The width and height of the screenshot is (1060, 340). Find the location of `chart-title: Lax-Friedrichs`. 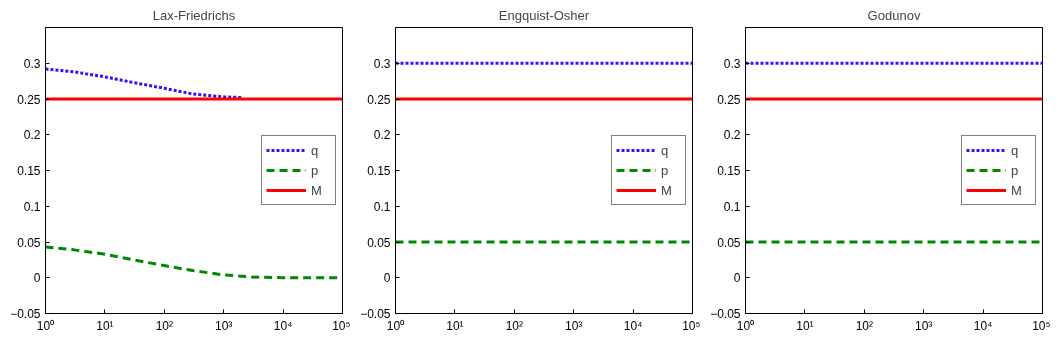

chart-title: Lax-Friedrichs is located at coordinates (194, 15).